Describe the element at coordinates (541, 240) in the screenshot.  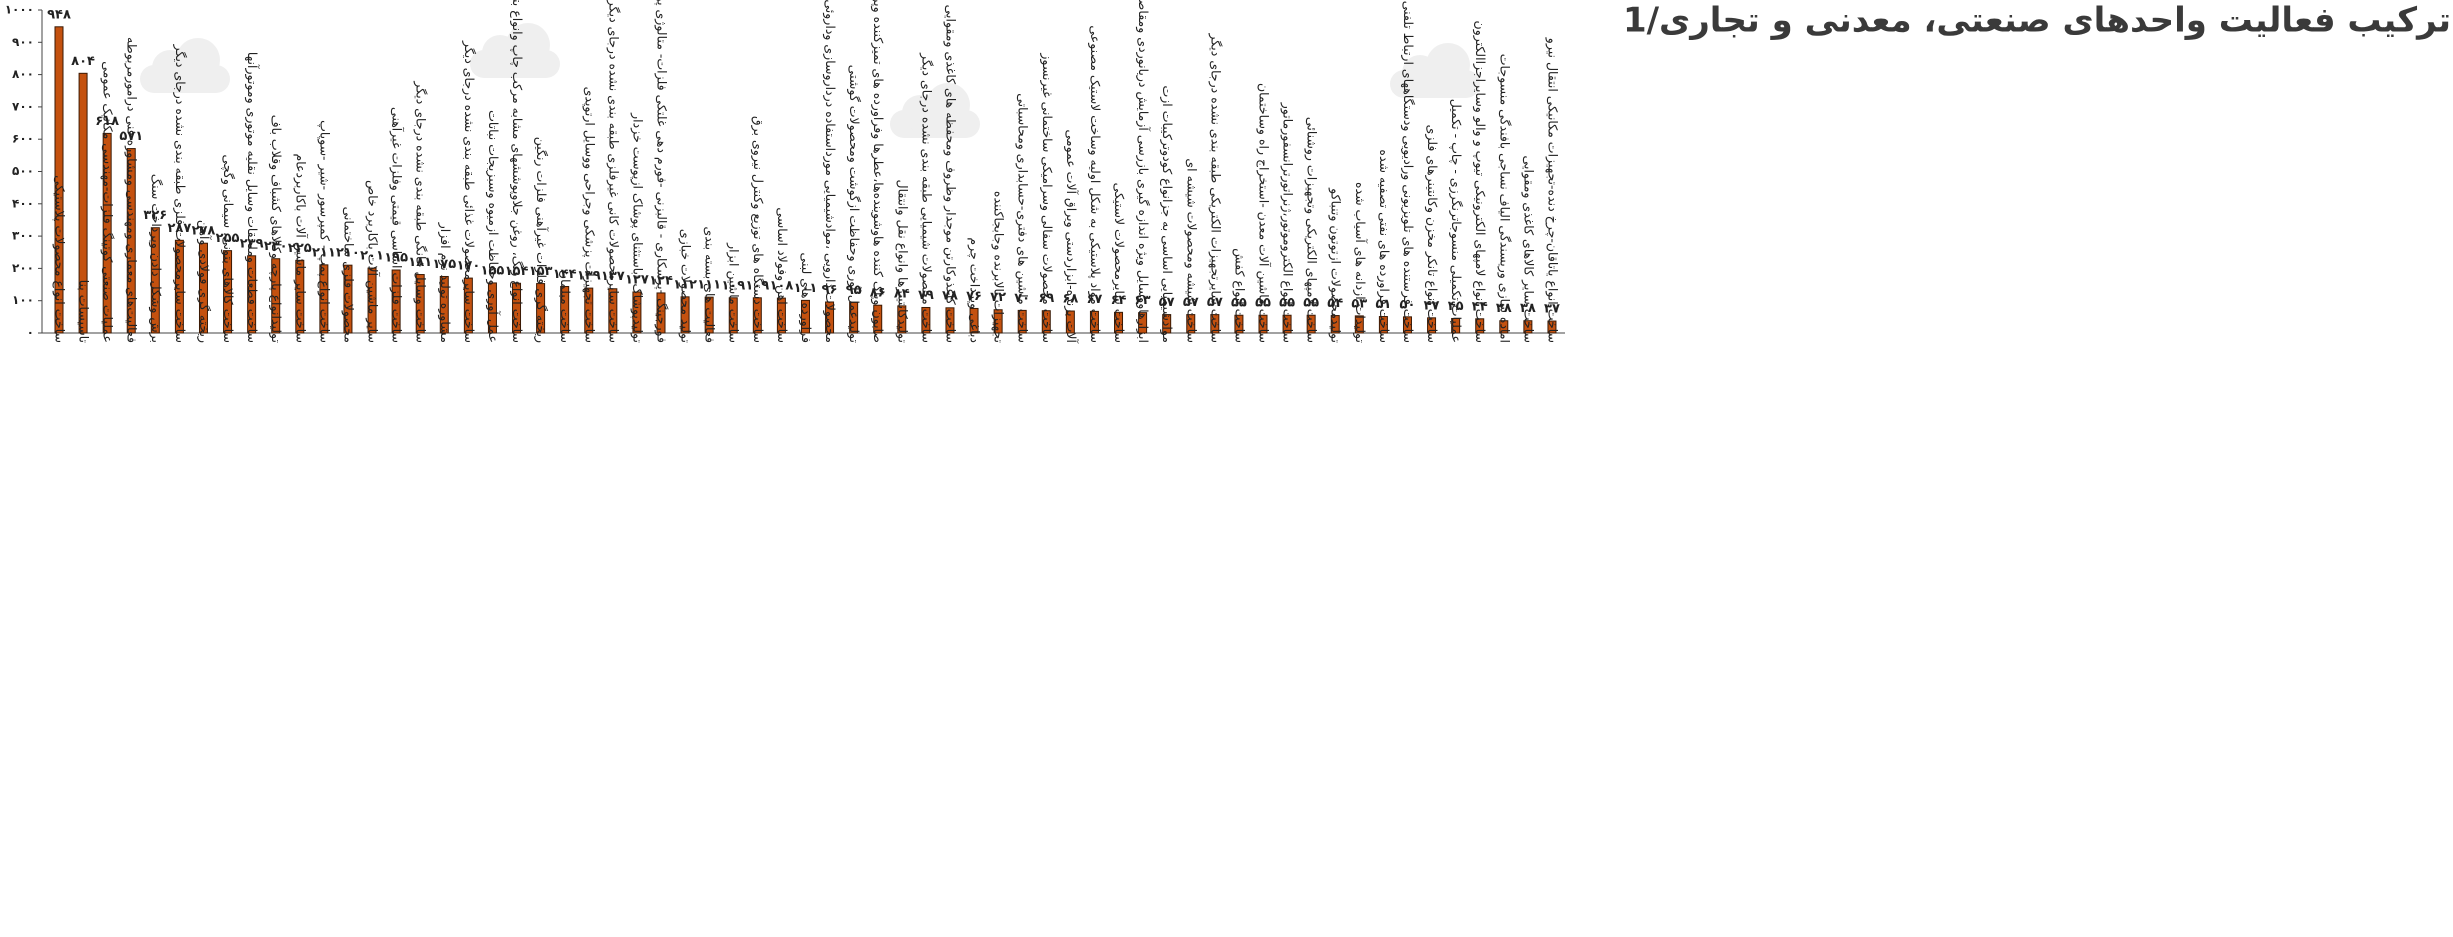
I see `x-tick-label: ریخته گری فلزات غیرآهنی فلزات رنگین` at that location.